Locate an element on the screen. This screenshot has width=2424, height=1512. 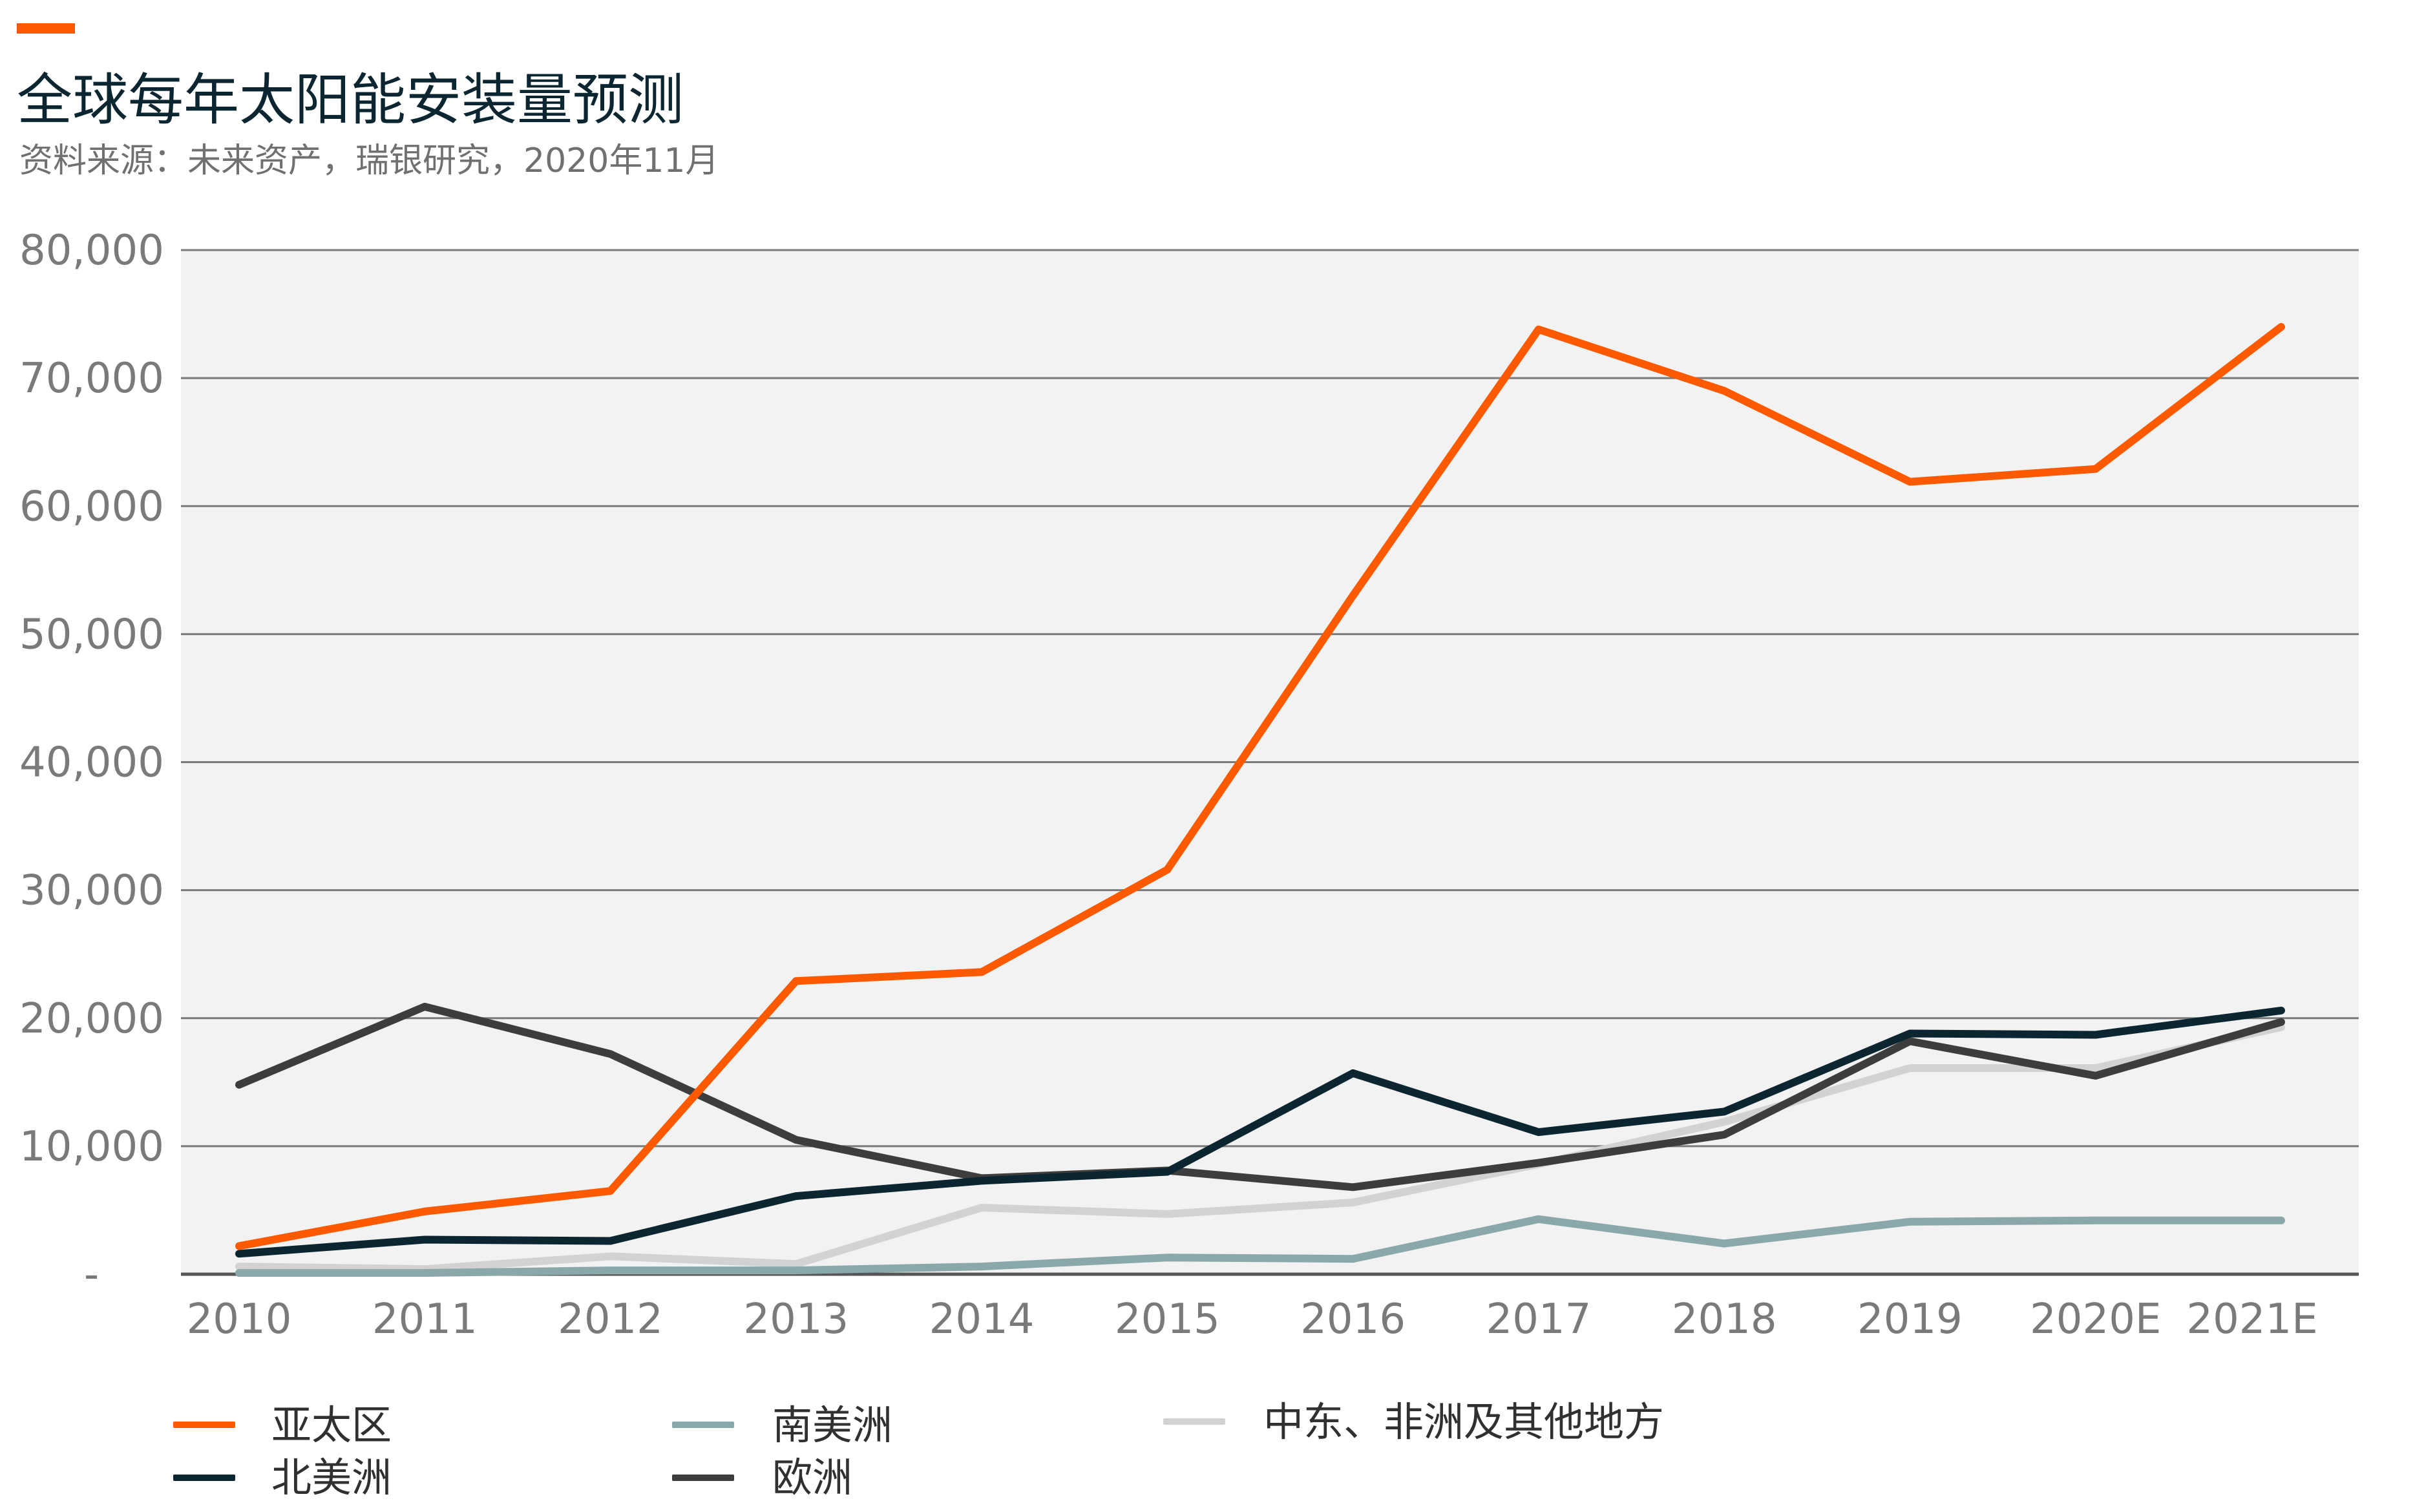
x-tick-label: 2020E is located at coordinates (2095, 1320).